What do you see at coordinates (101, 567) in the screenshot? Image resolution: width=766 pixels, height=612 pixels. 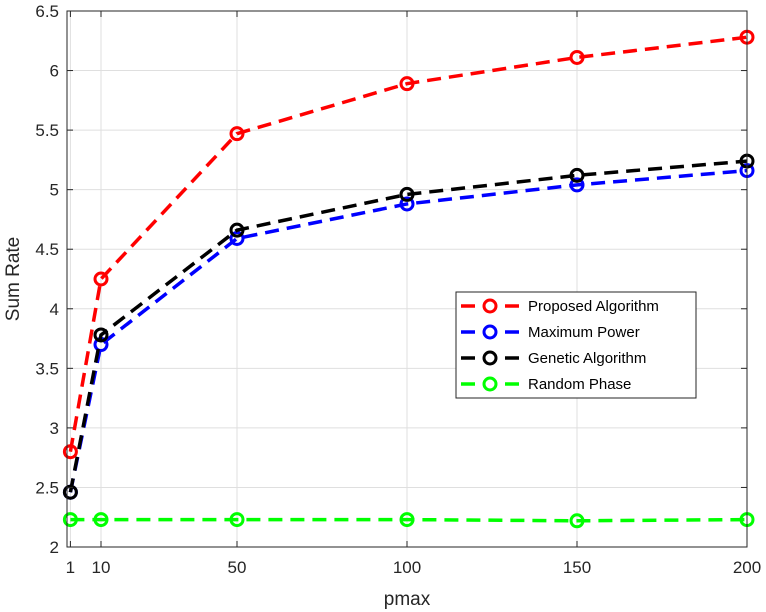 I see `x-tick-label: 10` at bounding box center [101, 567].